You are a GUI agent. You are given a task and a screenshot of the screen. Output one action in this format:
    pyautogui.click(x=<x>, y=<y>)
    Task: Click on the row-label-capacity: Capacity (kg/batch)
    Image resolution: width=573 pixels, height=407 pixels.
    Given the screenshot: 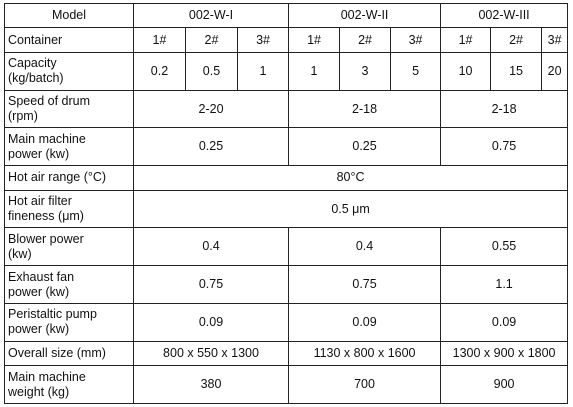 What is the action you would take?
    pyautogui.click(x=69, y=71)
    